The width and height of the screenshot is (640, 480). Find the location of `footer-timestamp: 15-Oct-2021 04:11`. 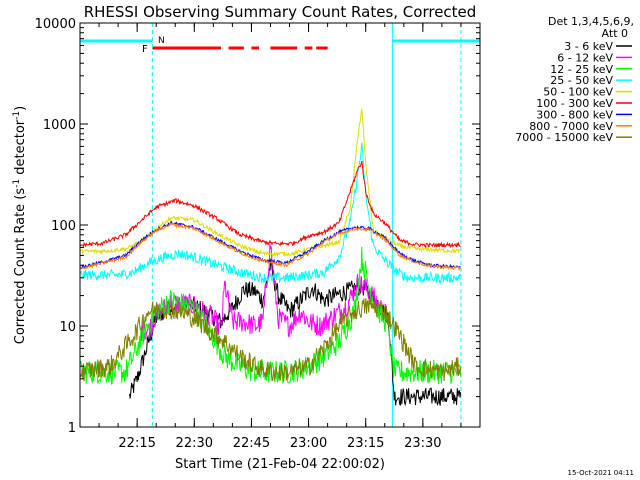

footer-timestamp: 15-Oct-2021 04:11 is located at coordinates (601, 473).